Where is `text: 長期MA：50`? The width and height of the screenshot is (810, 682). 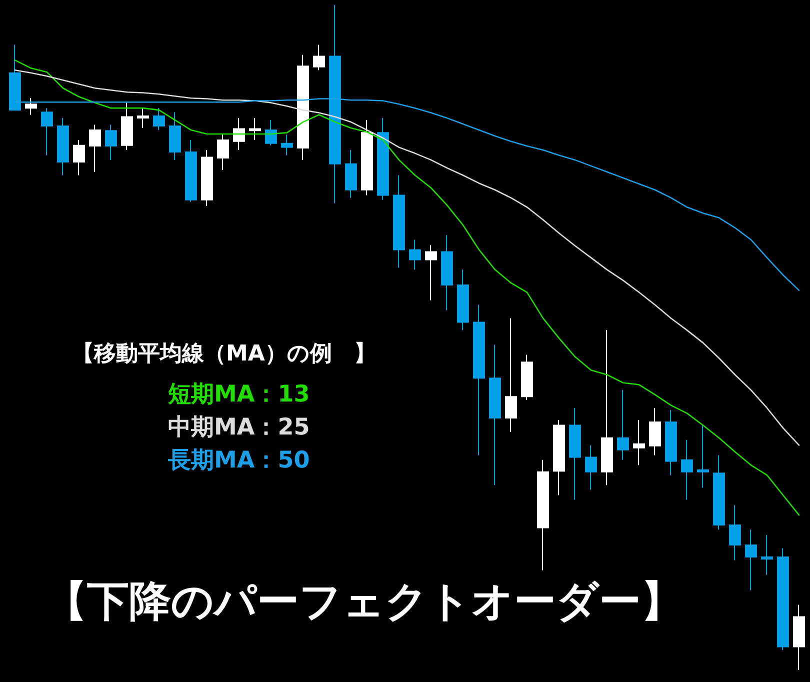
text: 長期MA：50 is located at coordinates (238, 461).